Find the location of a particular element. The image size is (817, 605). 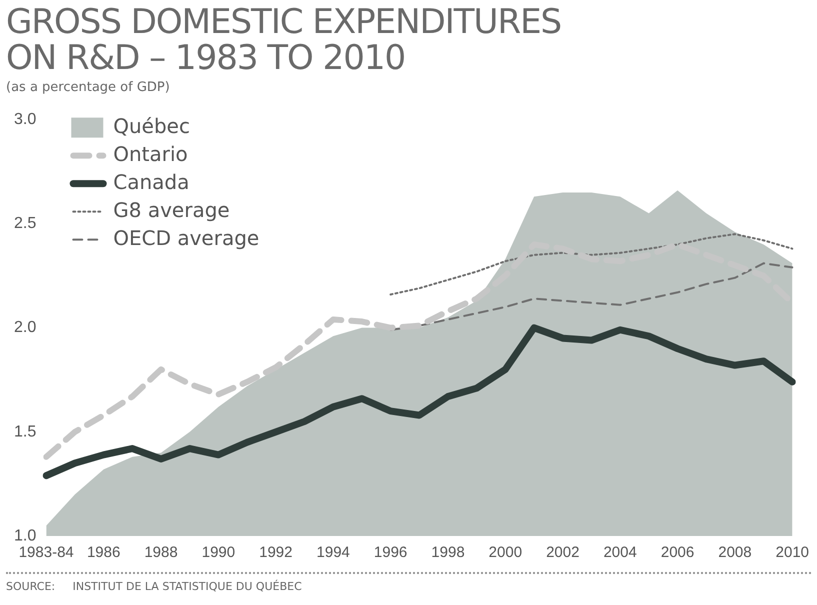

x-tick-label: 1996 is located at coordinates (391, 553).